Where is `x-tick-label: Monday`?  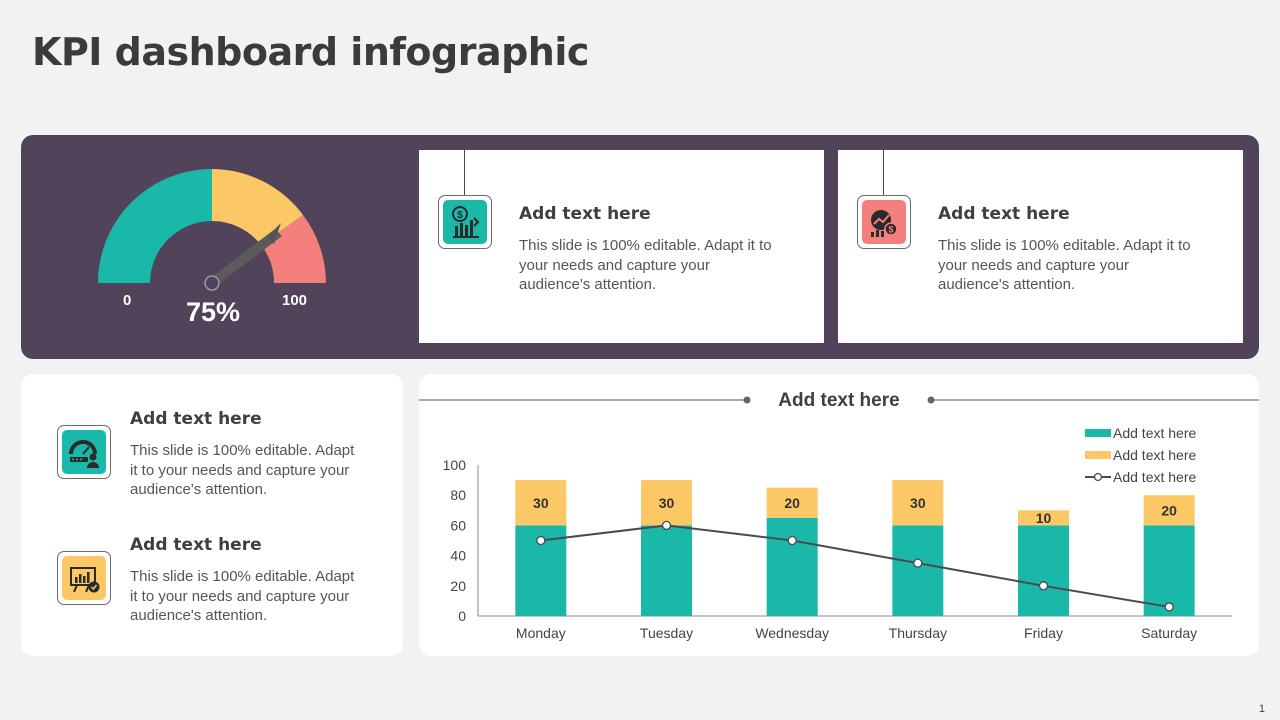
x-tick-label: Monday is located at coordinates (541, 633).